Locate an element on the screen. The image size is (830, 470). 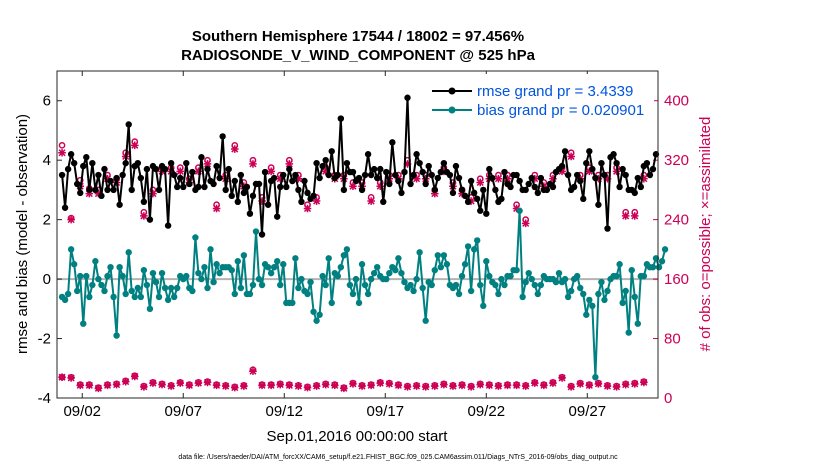
legend-rmse-marker is located at coordinates (452, 91).